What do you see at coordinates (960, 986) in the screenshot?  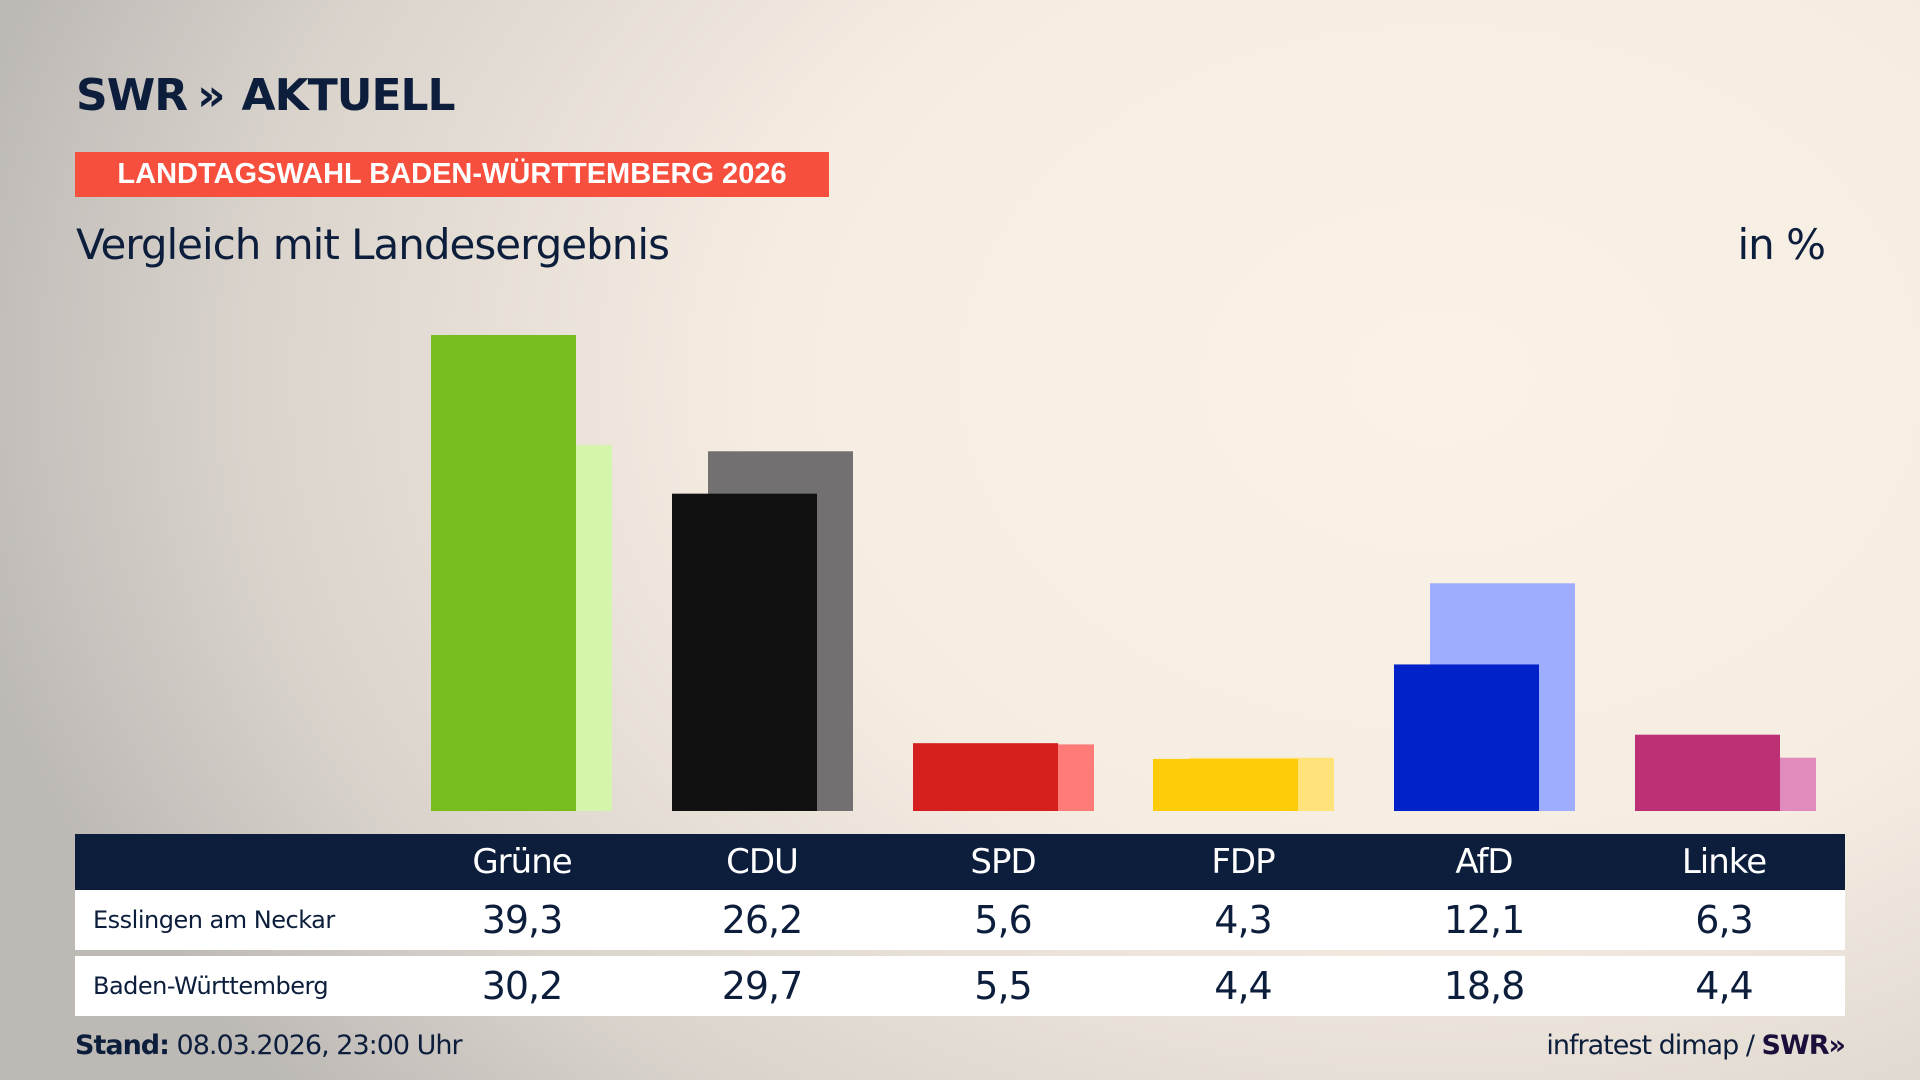 I see `table-row: Baden-Württemberg 30,2 29,7 5,5 4,4 18,8 4,4` at bounding box center [960, 986].